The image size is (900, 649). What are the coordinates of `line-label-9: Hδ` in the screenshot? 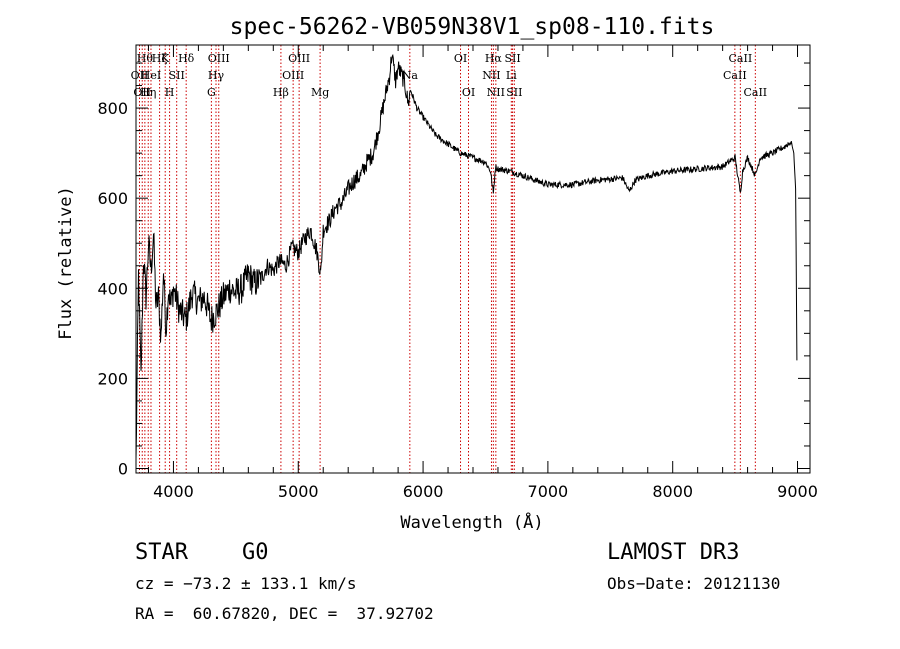 It's located at (186, 58).